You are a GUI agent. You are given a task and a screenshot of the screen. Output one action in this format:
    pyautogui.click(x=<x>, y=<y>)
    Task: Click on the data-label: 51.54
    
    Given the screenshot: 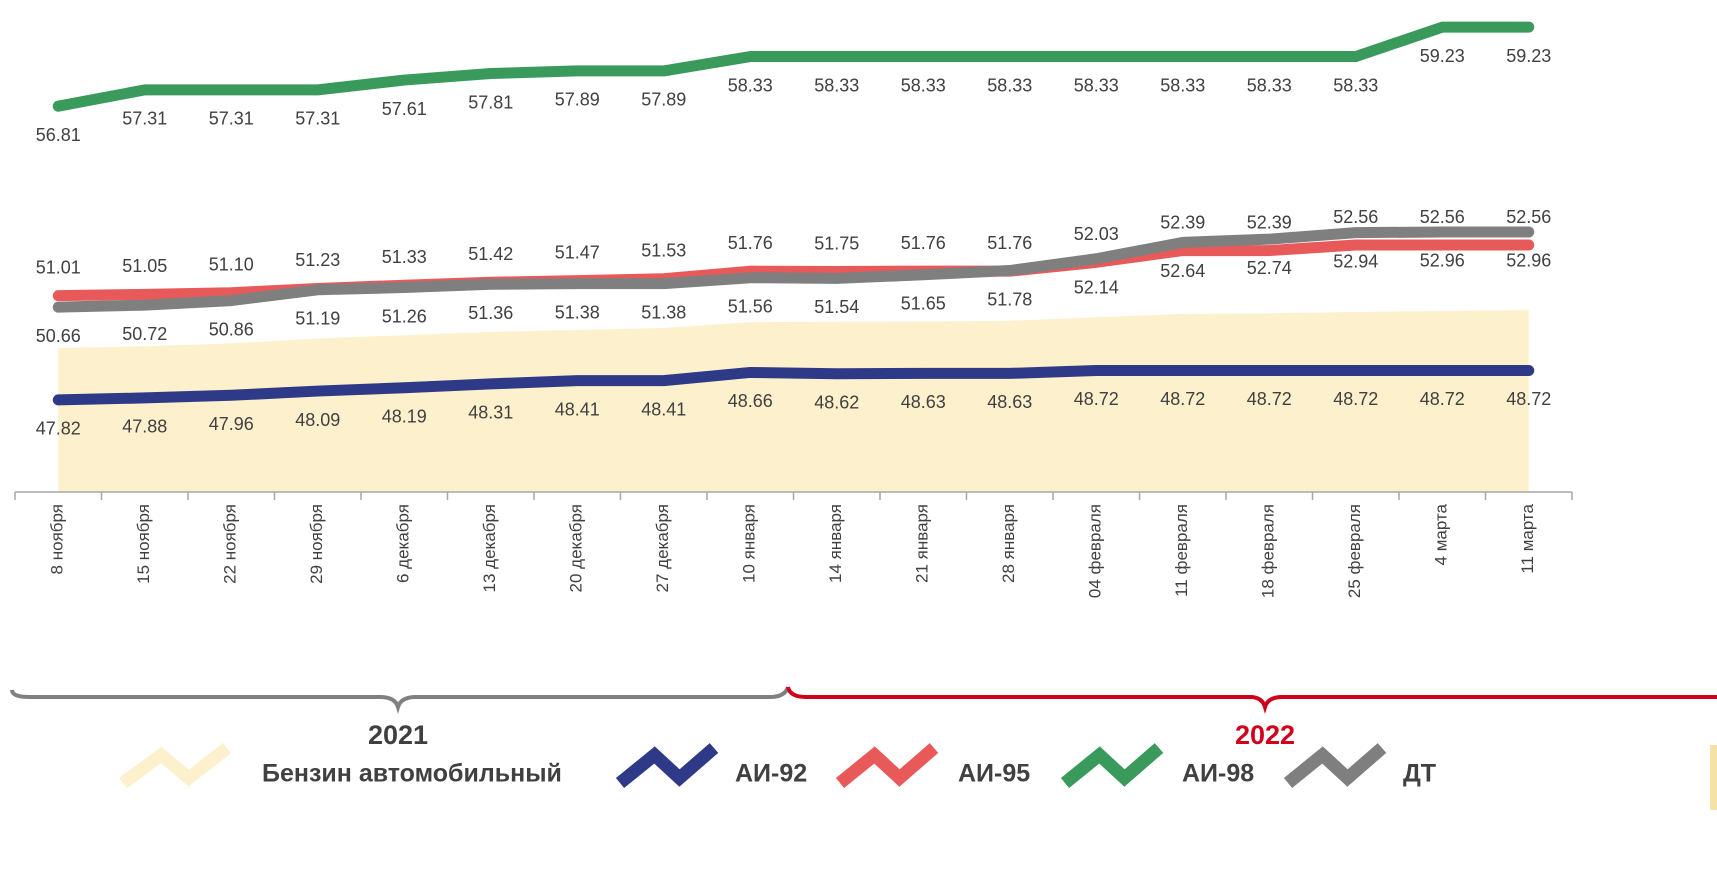 What is the action you would take?
    pyautogui.click(x=836, y=307)
    